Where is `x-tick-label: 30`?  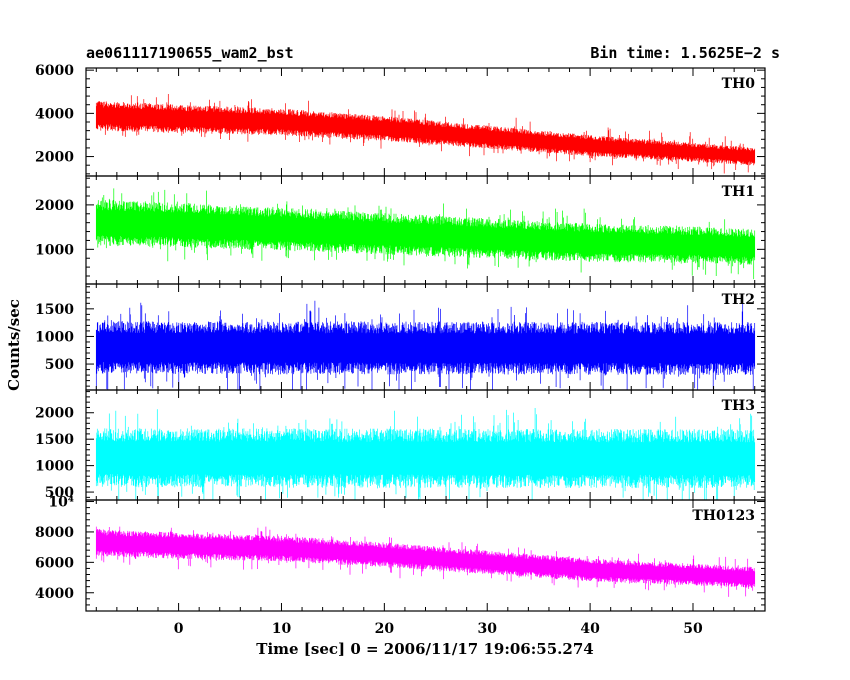 x-tick-label: 30 is located at coordinates (487, 629).